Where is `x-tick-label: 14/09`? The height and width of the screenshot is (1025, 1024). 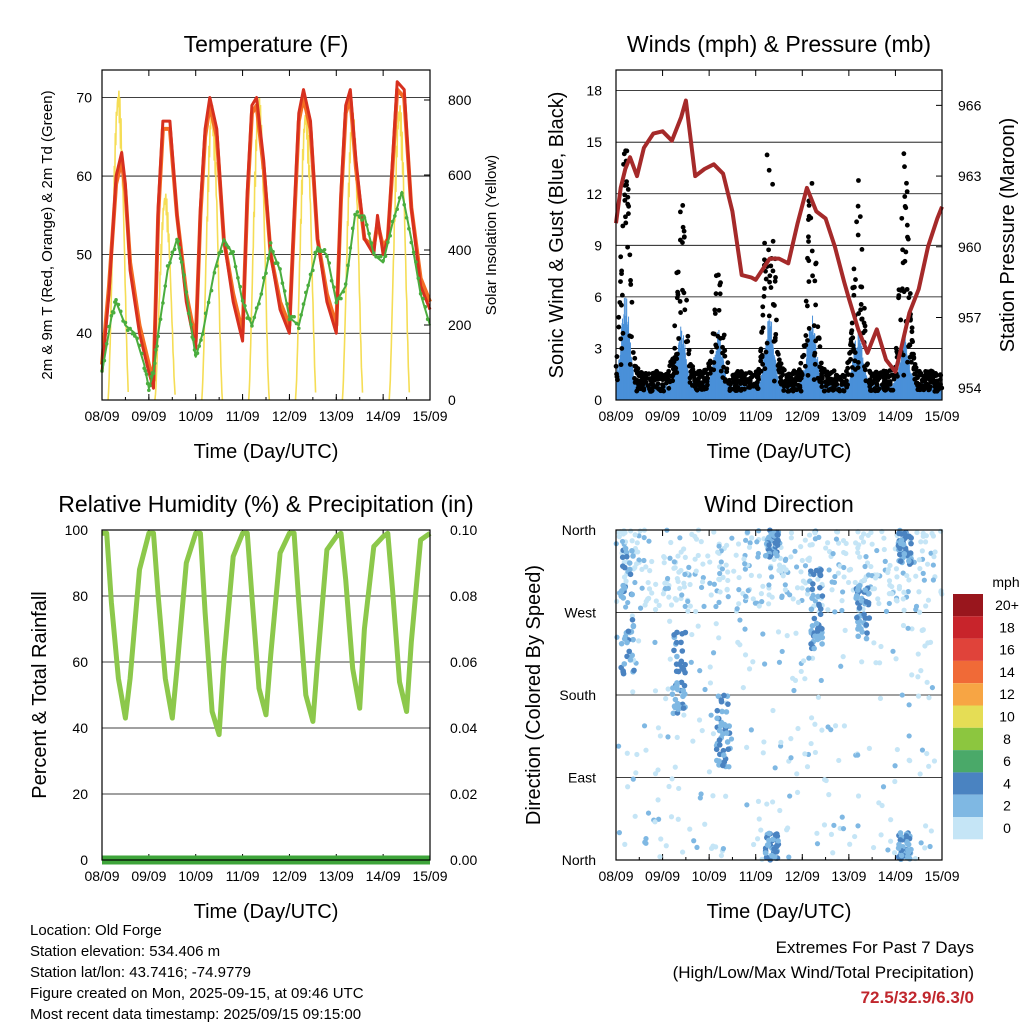
x-tick-label: 14/09 is located at coordinates (895, 416).